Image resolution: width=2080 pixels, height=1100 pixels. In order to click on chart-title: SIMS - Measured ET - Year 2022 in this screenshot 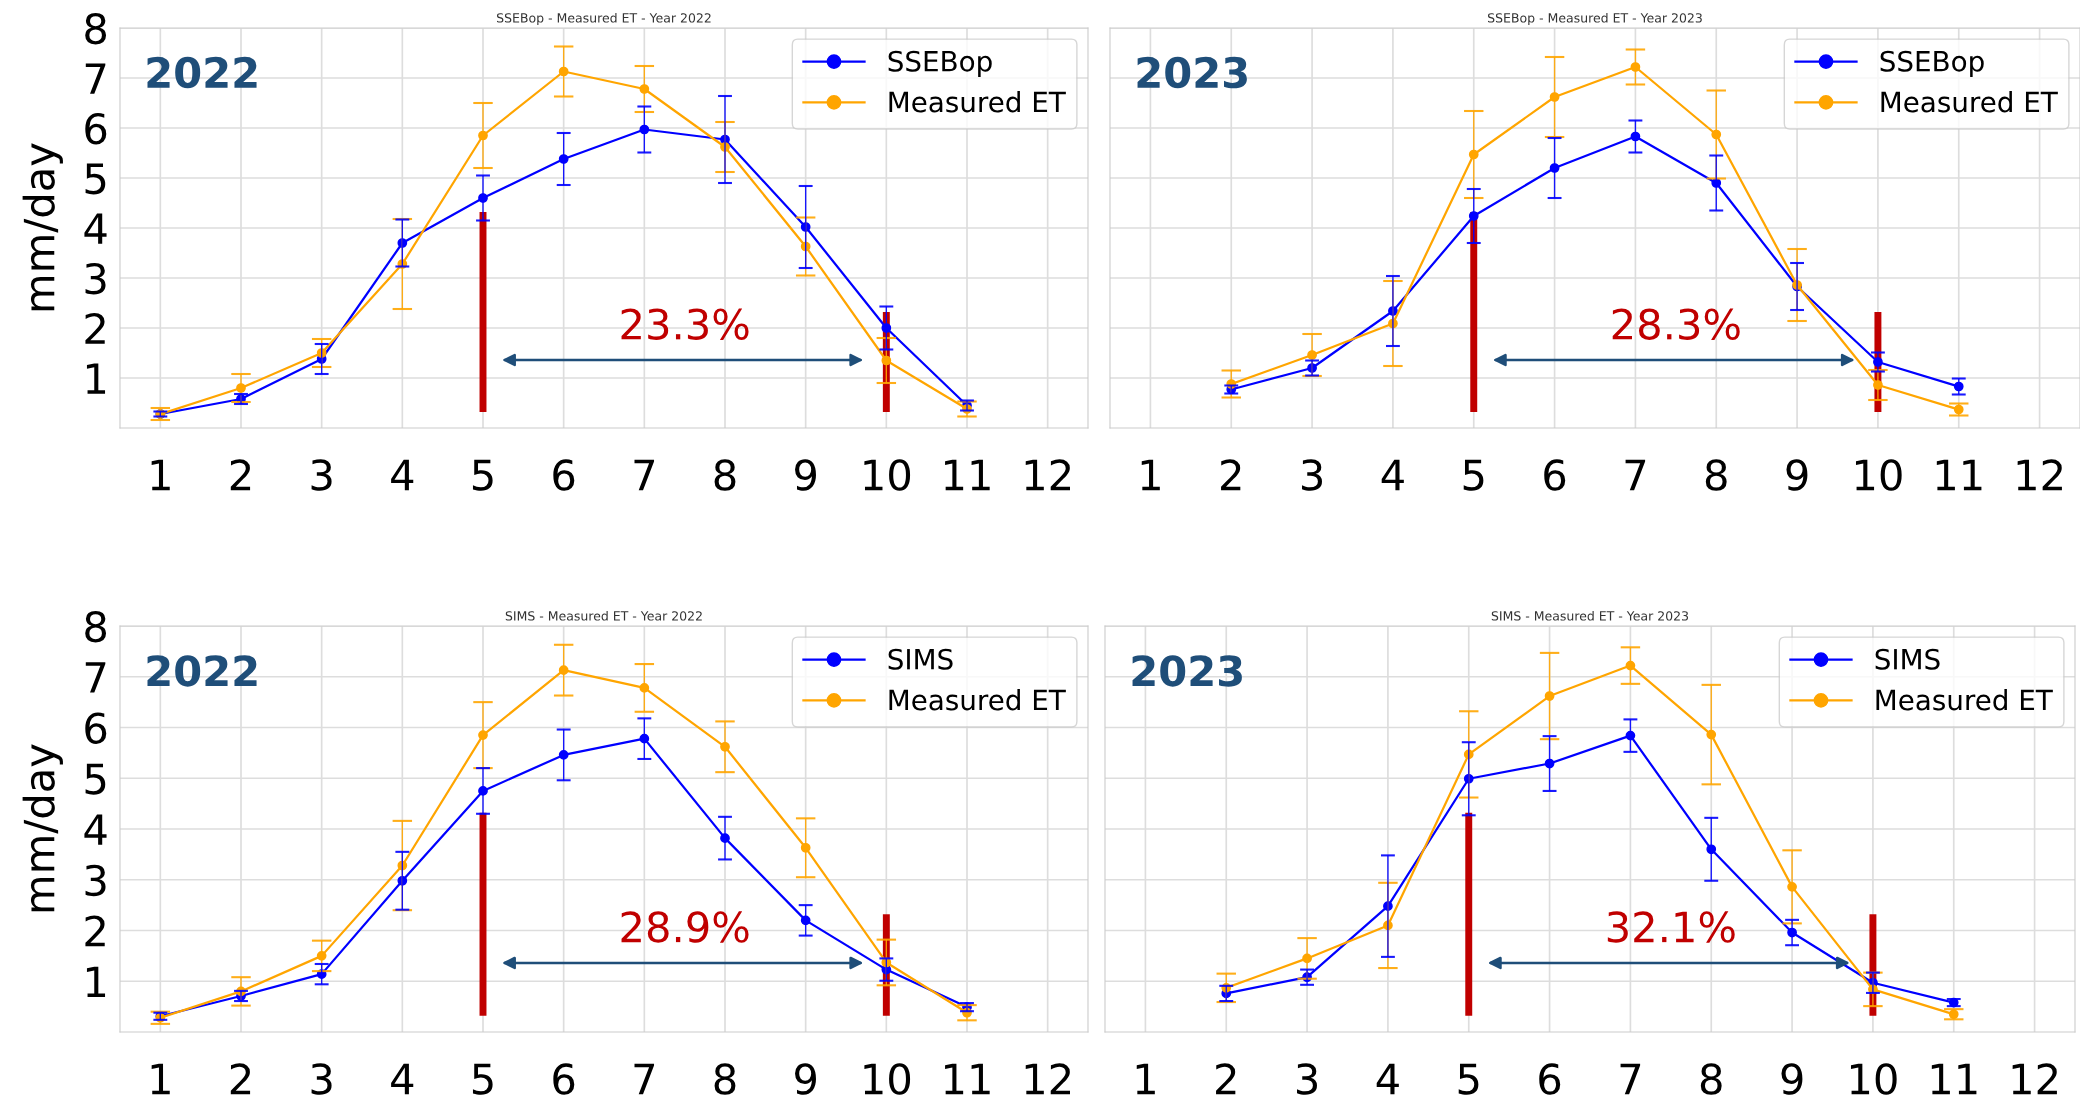, I will do `click(603, 615)`.